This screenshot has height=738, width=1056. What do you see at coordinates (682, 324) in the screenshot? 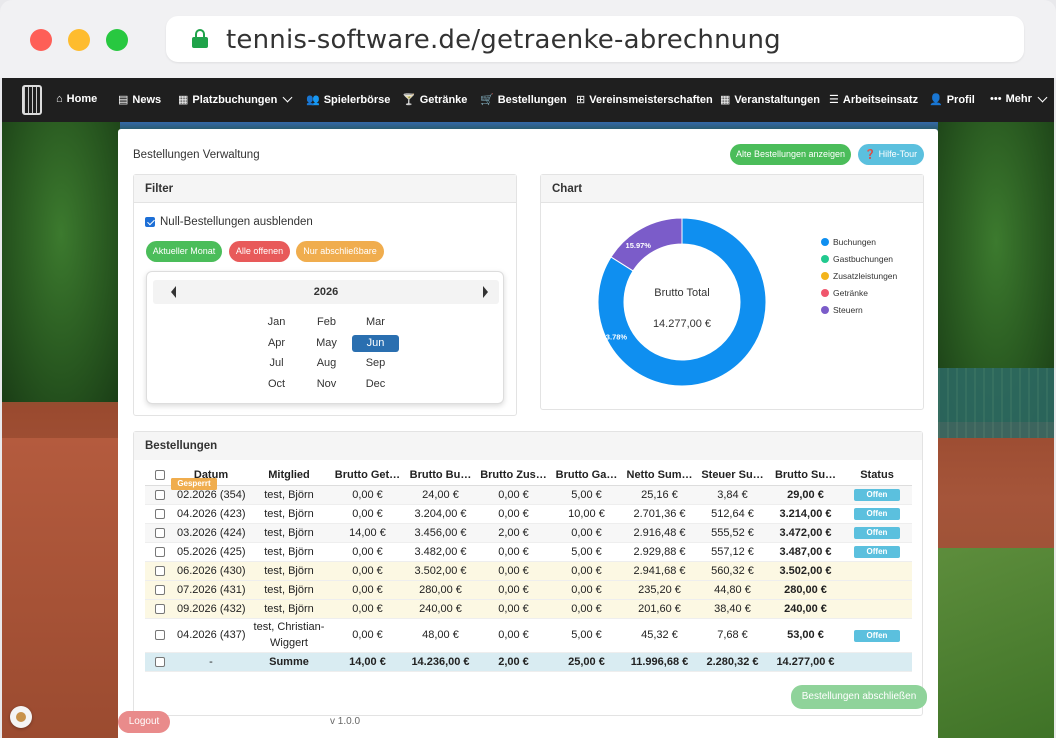
I see `chart-center-value: 14.277,00 €` at bounding box center [682, 324].